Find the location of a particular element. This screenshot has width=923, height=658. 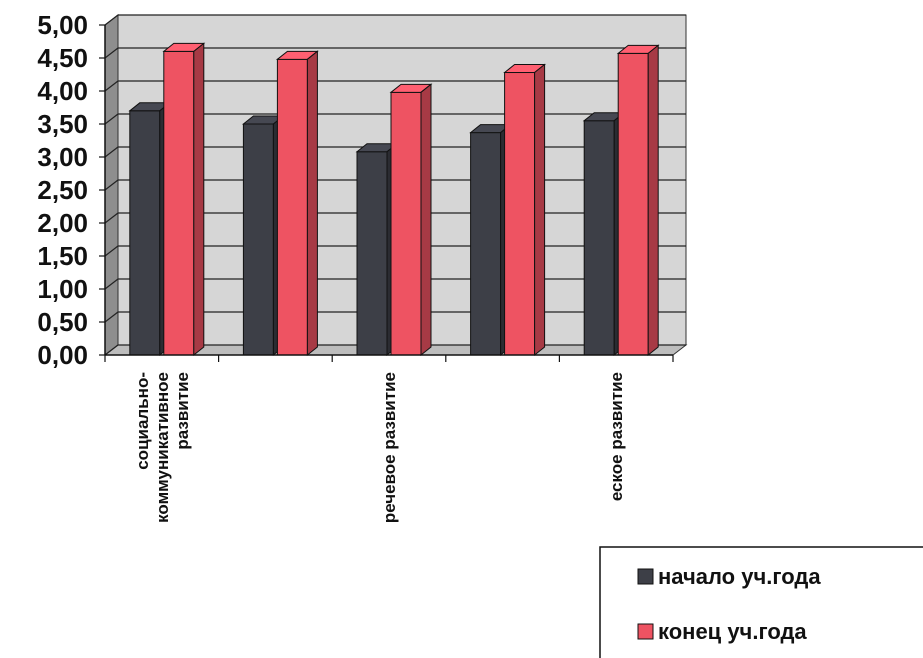

legend-box is located at coordinates (761, 602).